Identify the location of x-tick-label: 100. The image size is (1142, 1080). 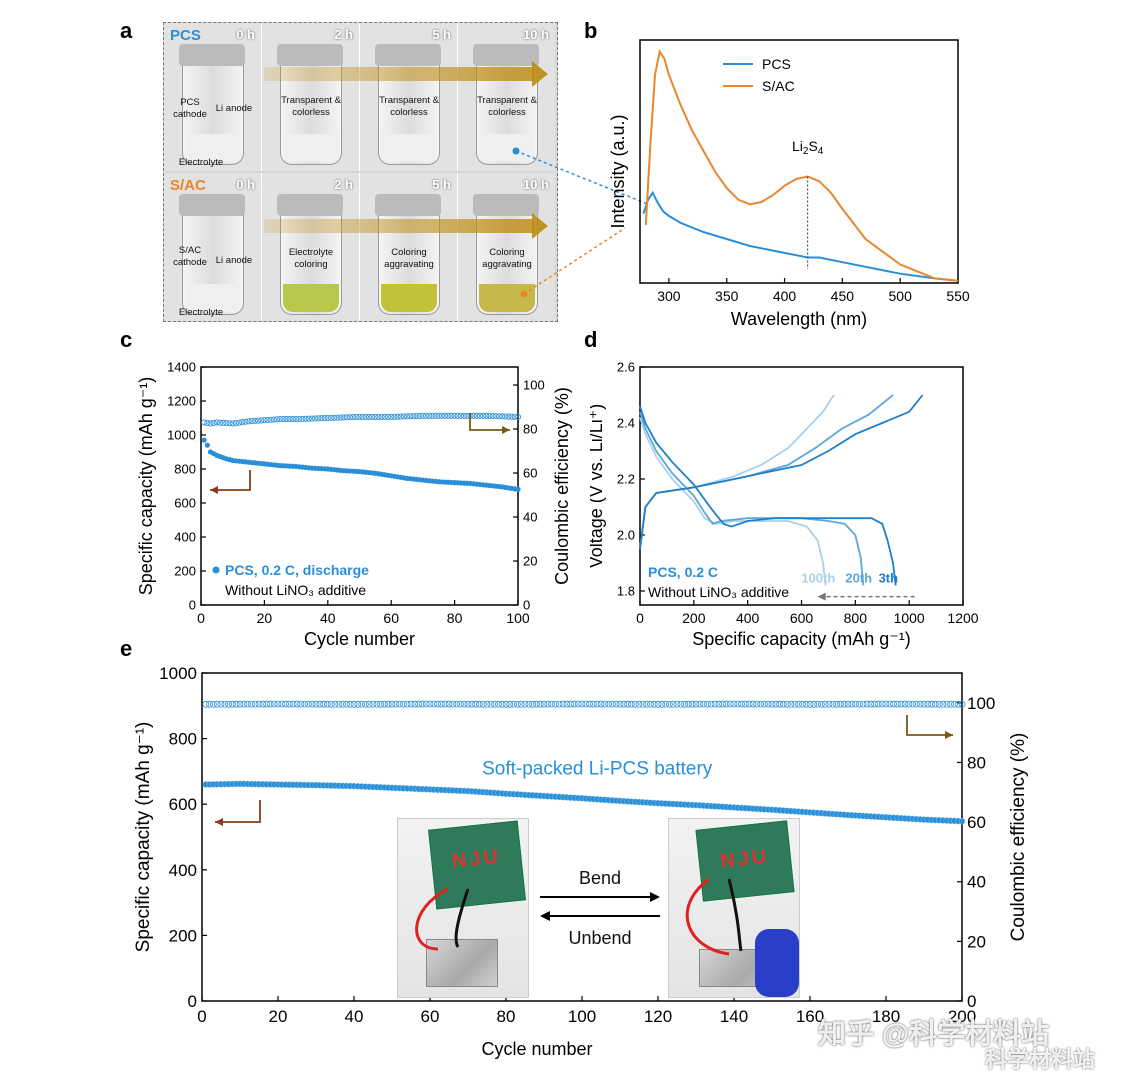
(582, 1016).